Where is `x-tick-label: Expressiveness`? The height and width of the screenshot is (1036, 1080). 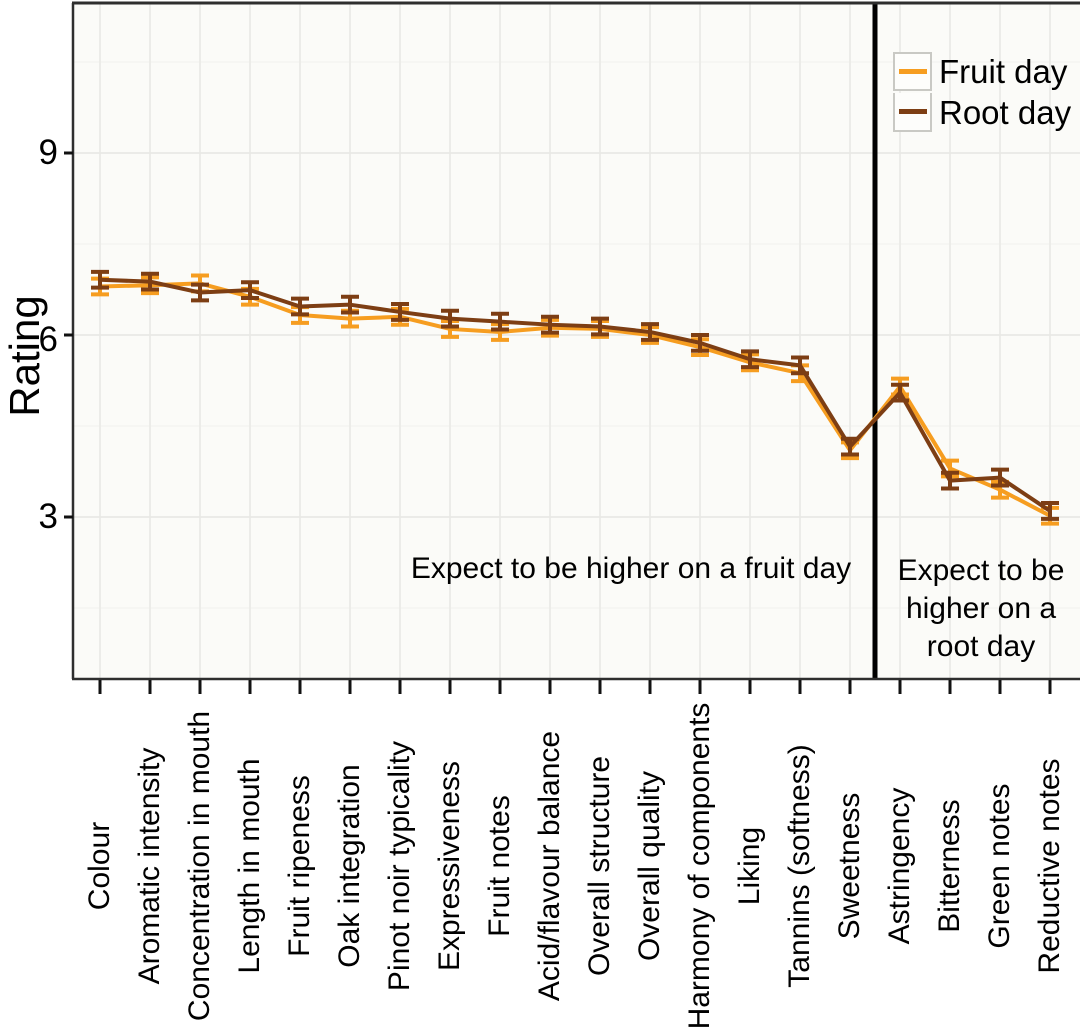
x-tick-label: Expressiveness is located at coordinates (449, 866).